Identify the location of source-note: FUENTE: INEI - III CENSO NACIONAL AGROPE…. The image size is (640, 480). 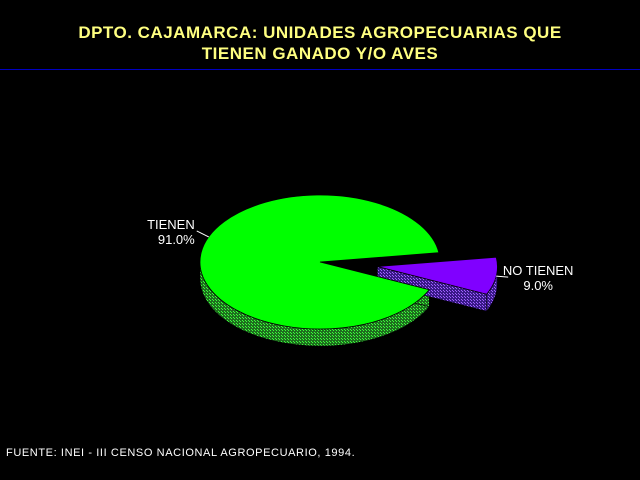
(181, 453).